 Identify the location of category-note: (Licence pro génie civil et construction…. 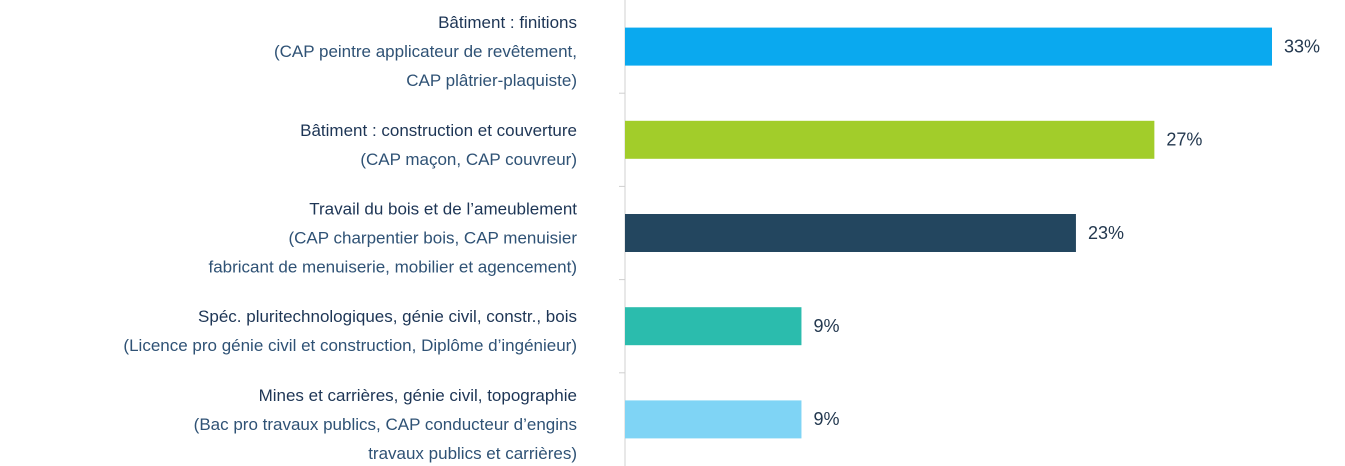
(350, 345).